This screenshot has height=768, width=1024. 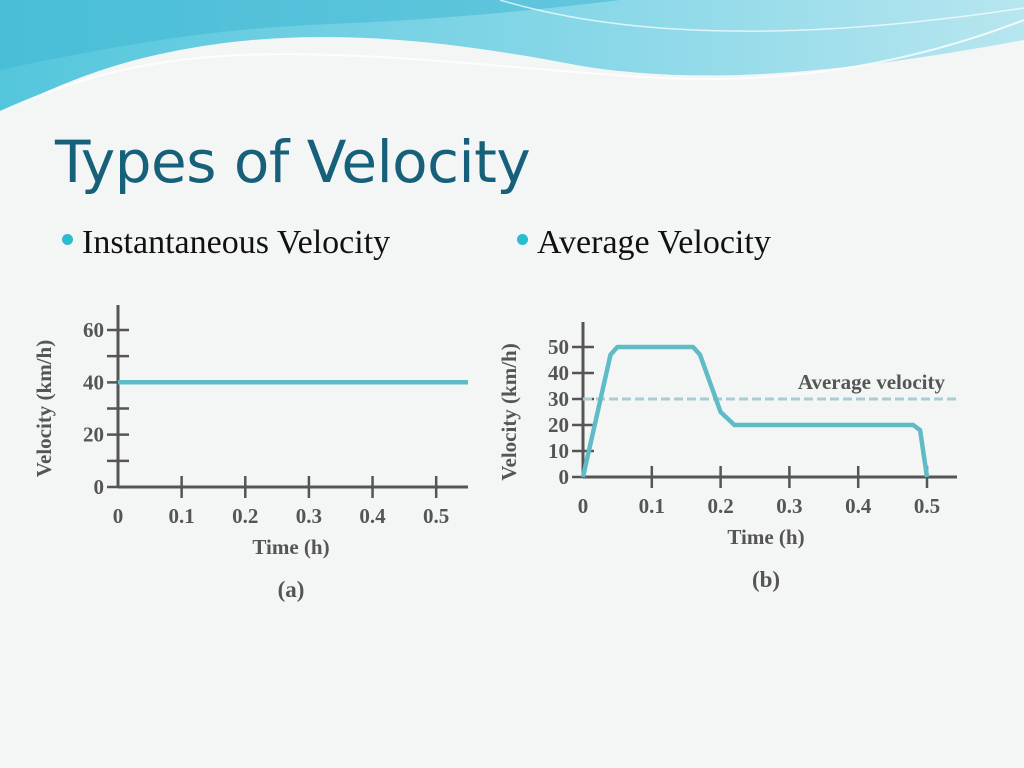 I want to click on y-tick-label: 60, so click(x=93, y=330).